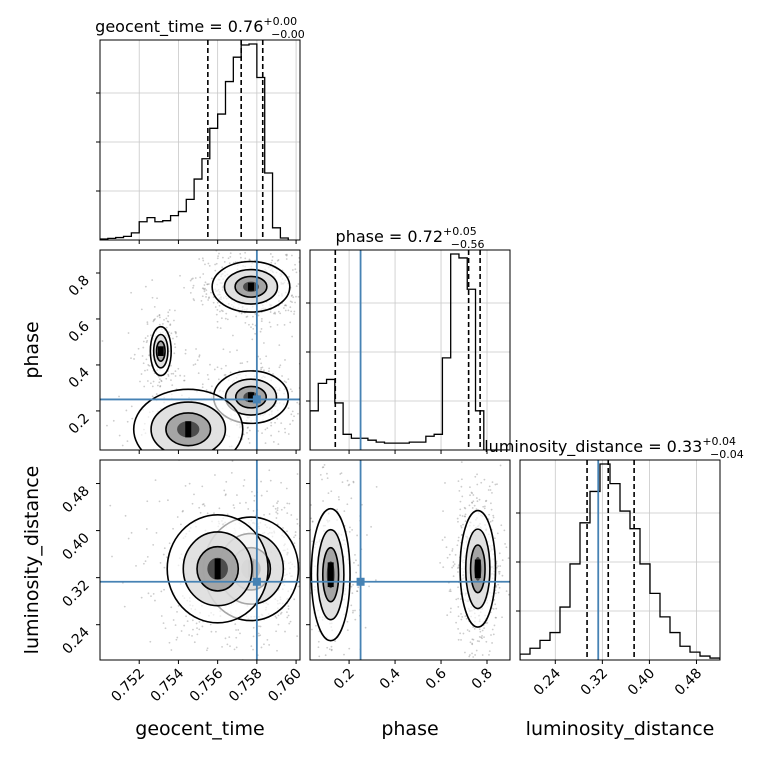 The height and width of the screenshot is (760, 760). I want to click on y-tick-label: 0.40, so click(75, 546).